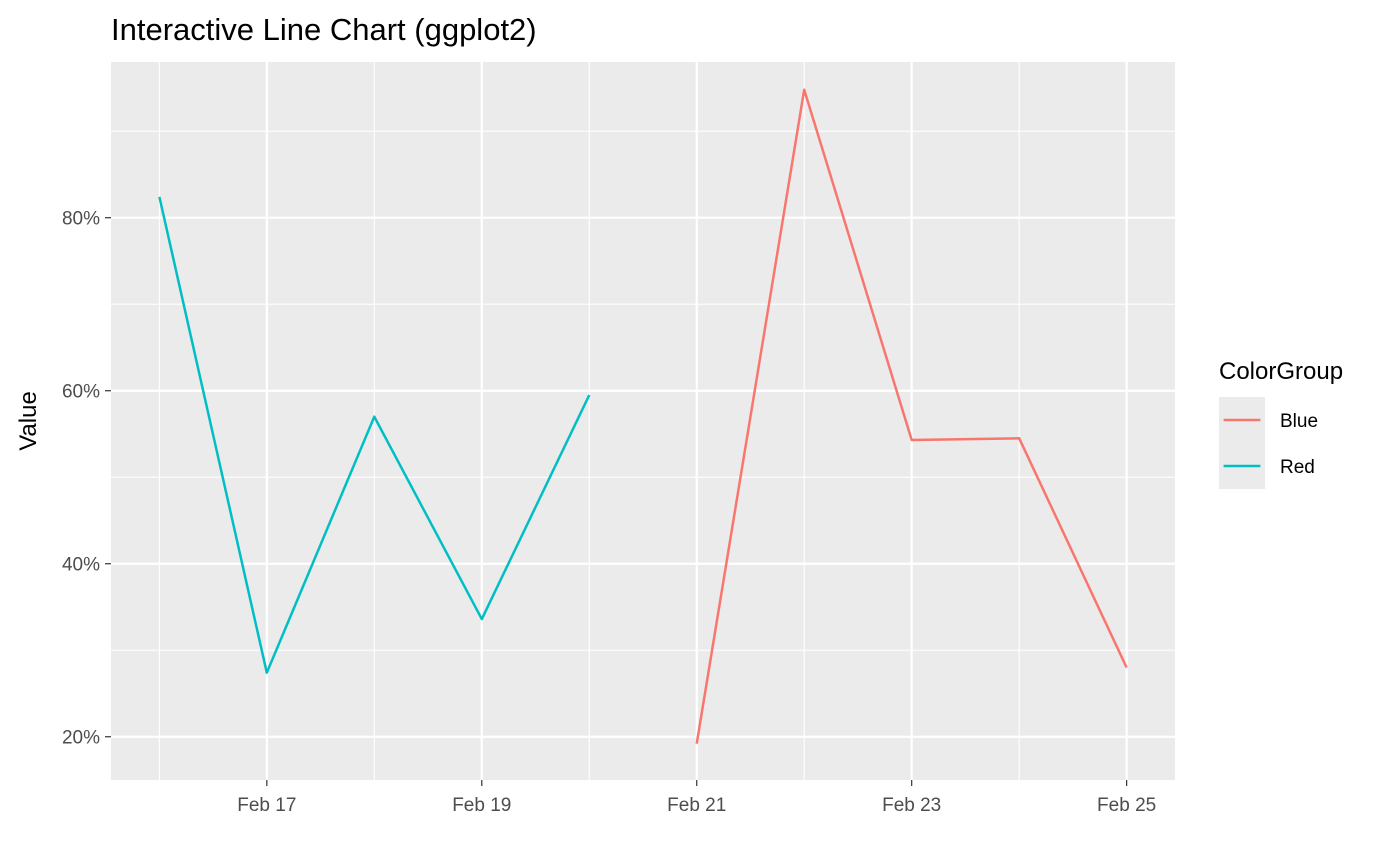 This screenshot has height=866, width=1400. Describe the element at coordinates (86, 479) in the screenshot. I see `y-axis: 20% 40% 60% 80%` at that location.